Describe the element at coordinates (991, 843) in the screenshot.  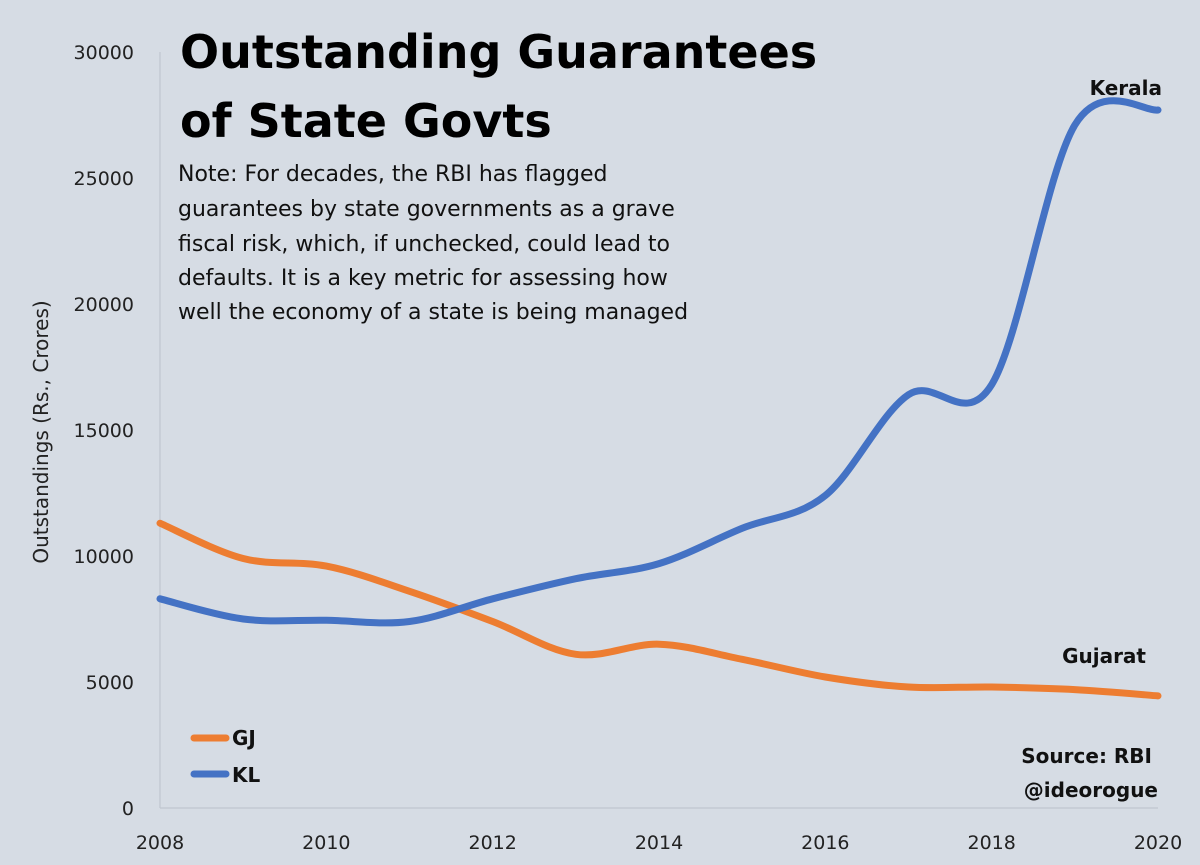
I see `x-tick-label: 2018` at that location.